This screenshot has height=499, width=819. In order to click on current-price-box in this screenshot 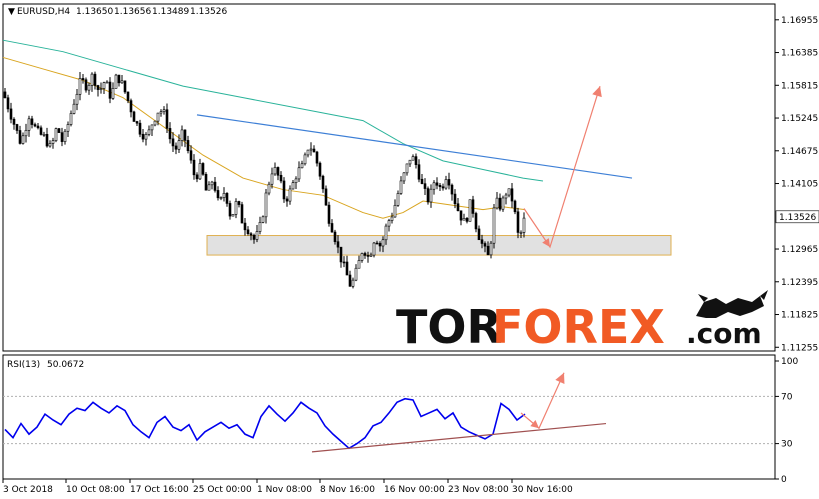, I will do `click(797, 217)`.